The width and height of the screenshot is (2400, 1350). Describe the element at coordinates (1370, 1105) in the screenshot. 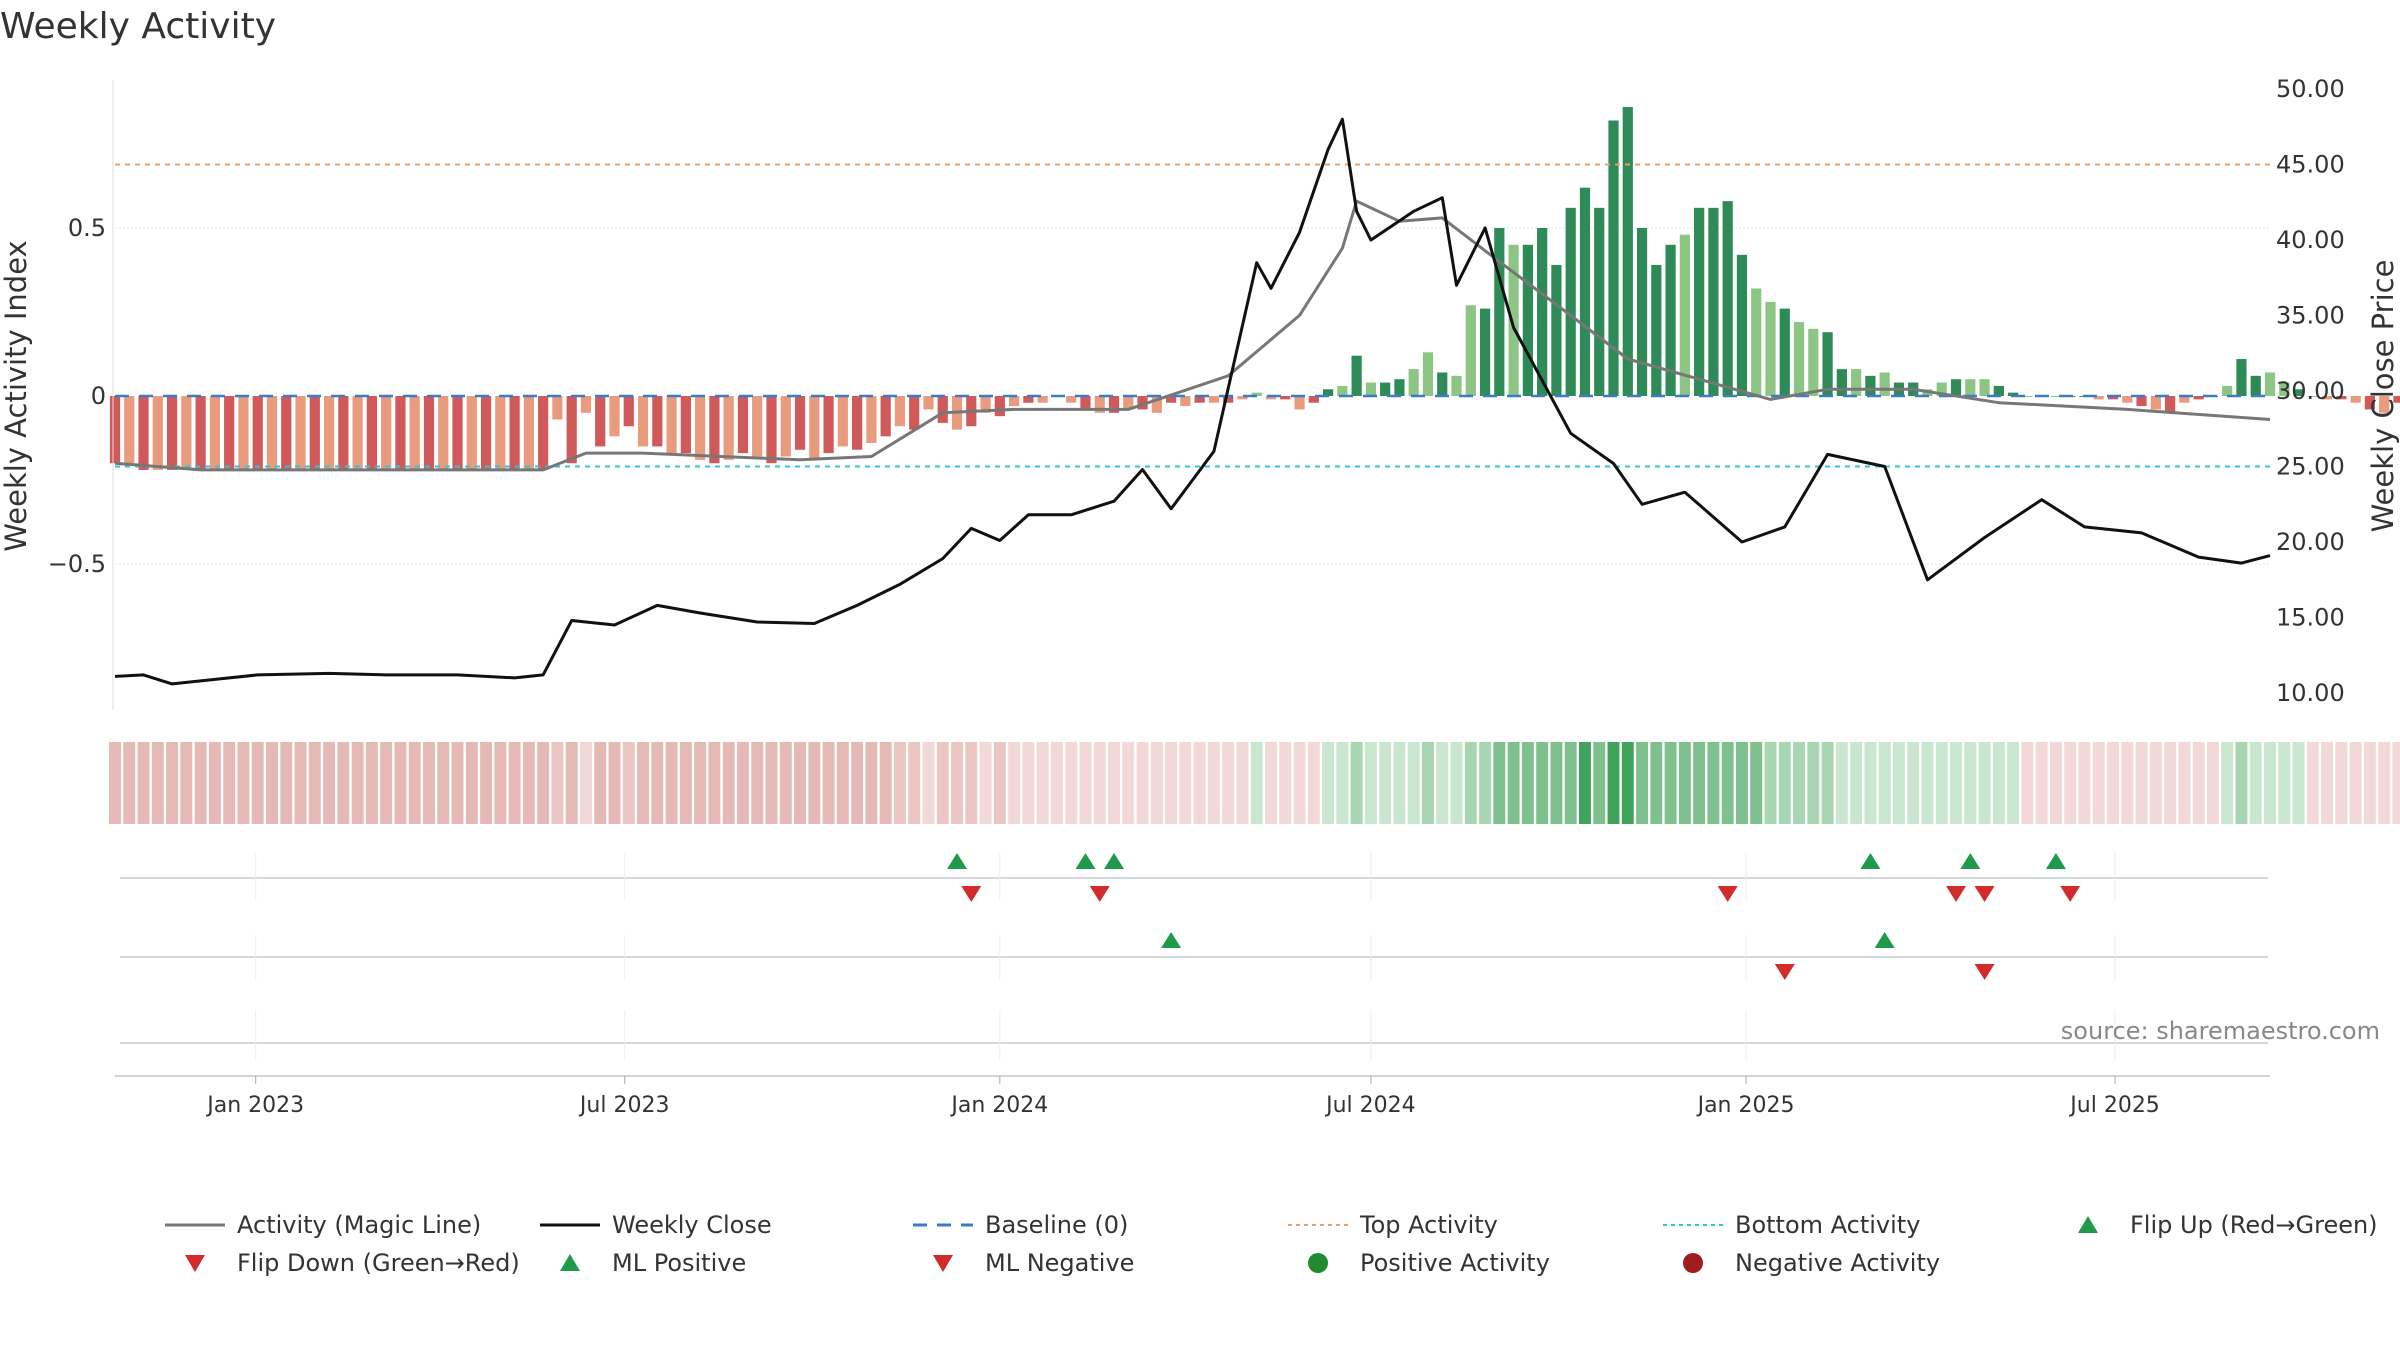

I see `x-tick-label: Jul 2024` at that location.